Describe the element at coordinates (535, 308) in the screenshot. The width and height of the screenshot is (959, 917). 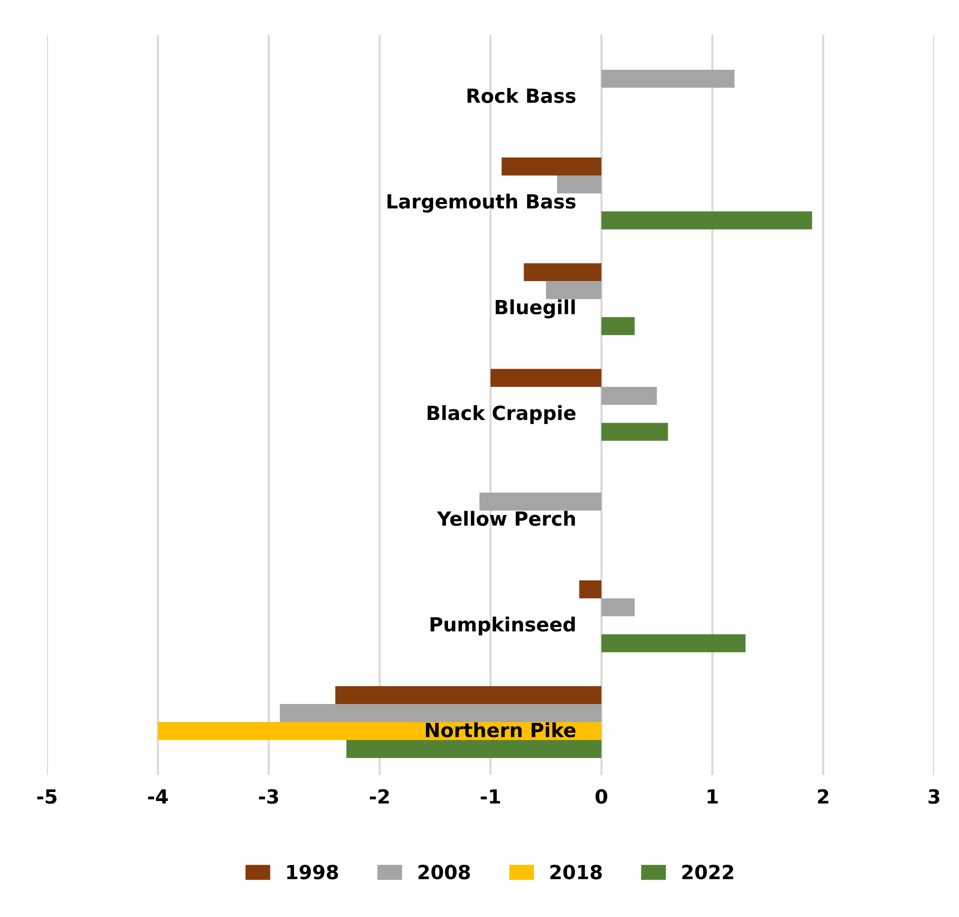
I see `y-tick-label: Bluegill` at that location.